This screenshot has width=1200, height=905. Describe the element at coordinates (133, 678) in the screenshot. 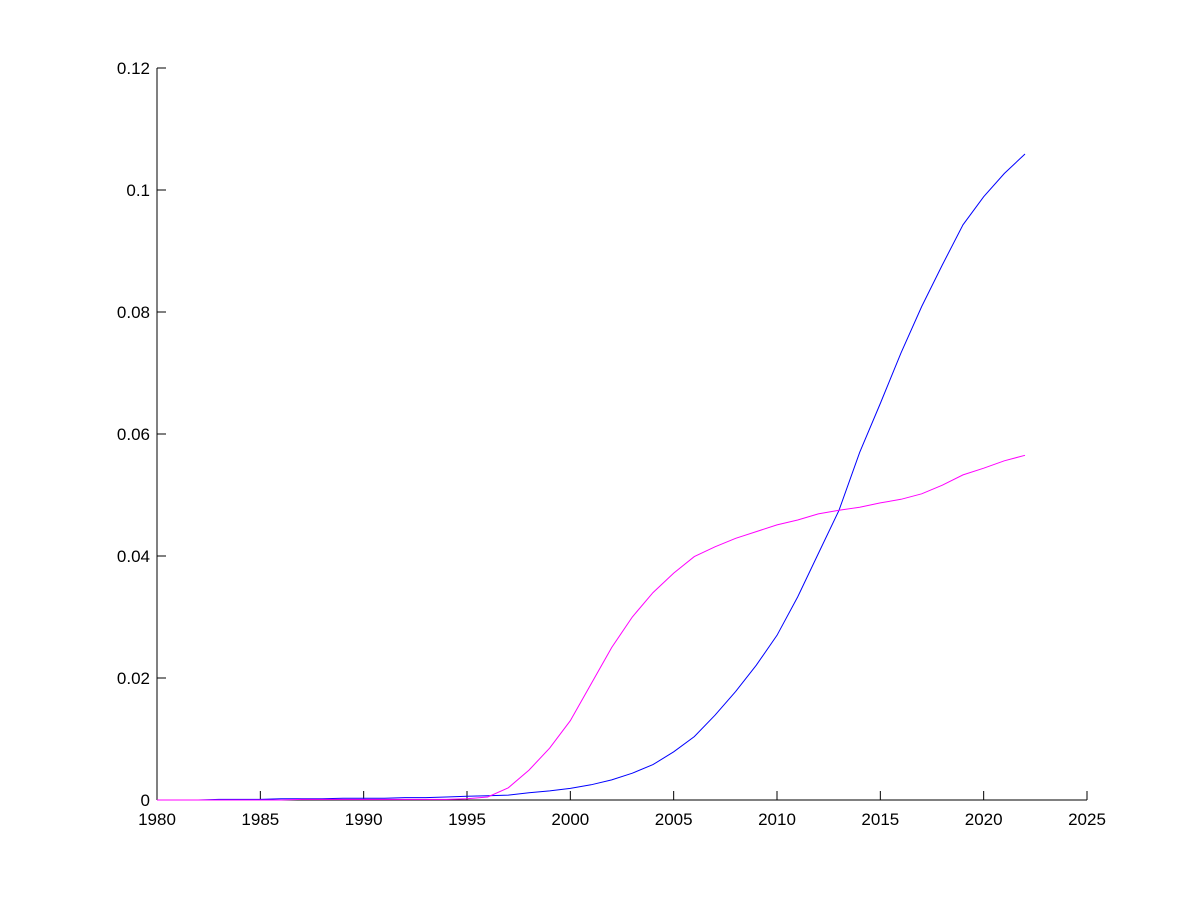

I see `y-tick-label: 0.02` at that location.